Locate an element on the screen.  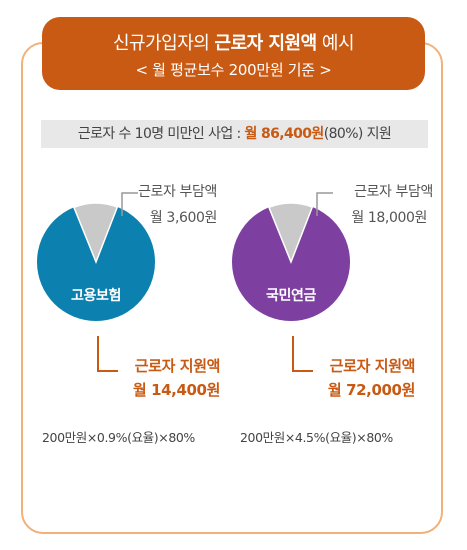
pension-support-amount: 월 72,000원 is located at coordinates (371, 390).